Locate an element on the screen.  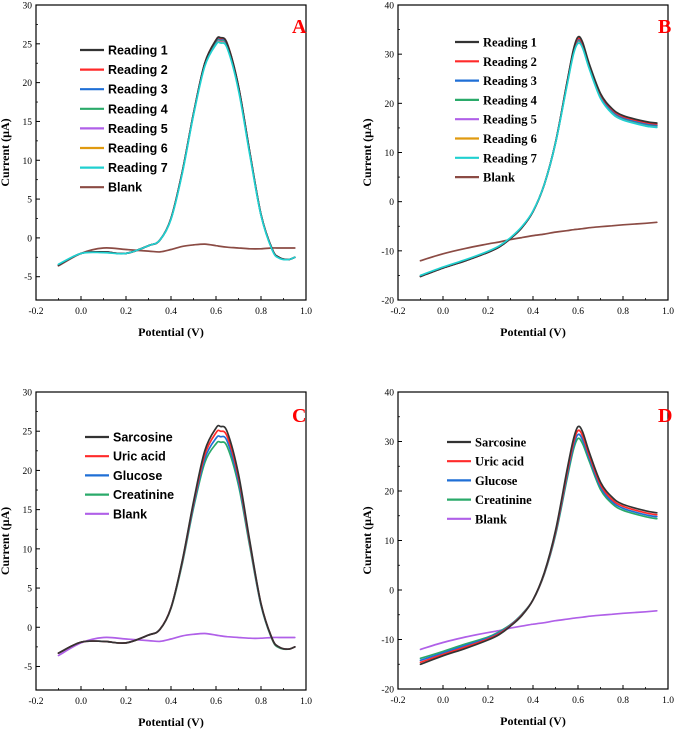
panel-d-y-tick-labels: -20 -10 0 10 20 30 40 is located at coordinates (387, 542).